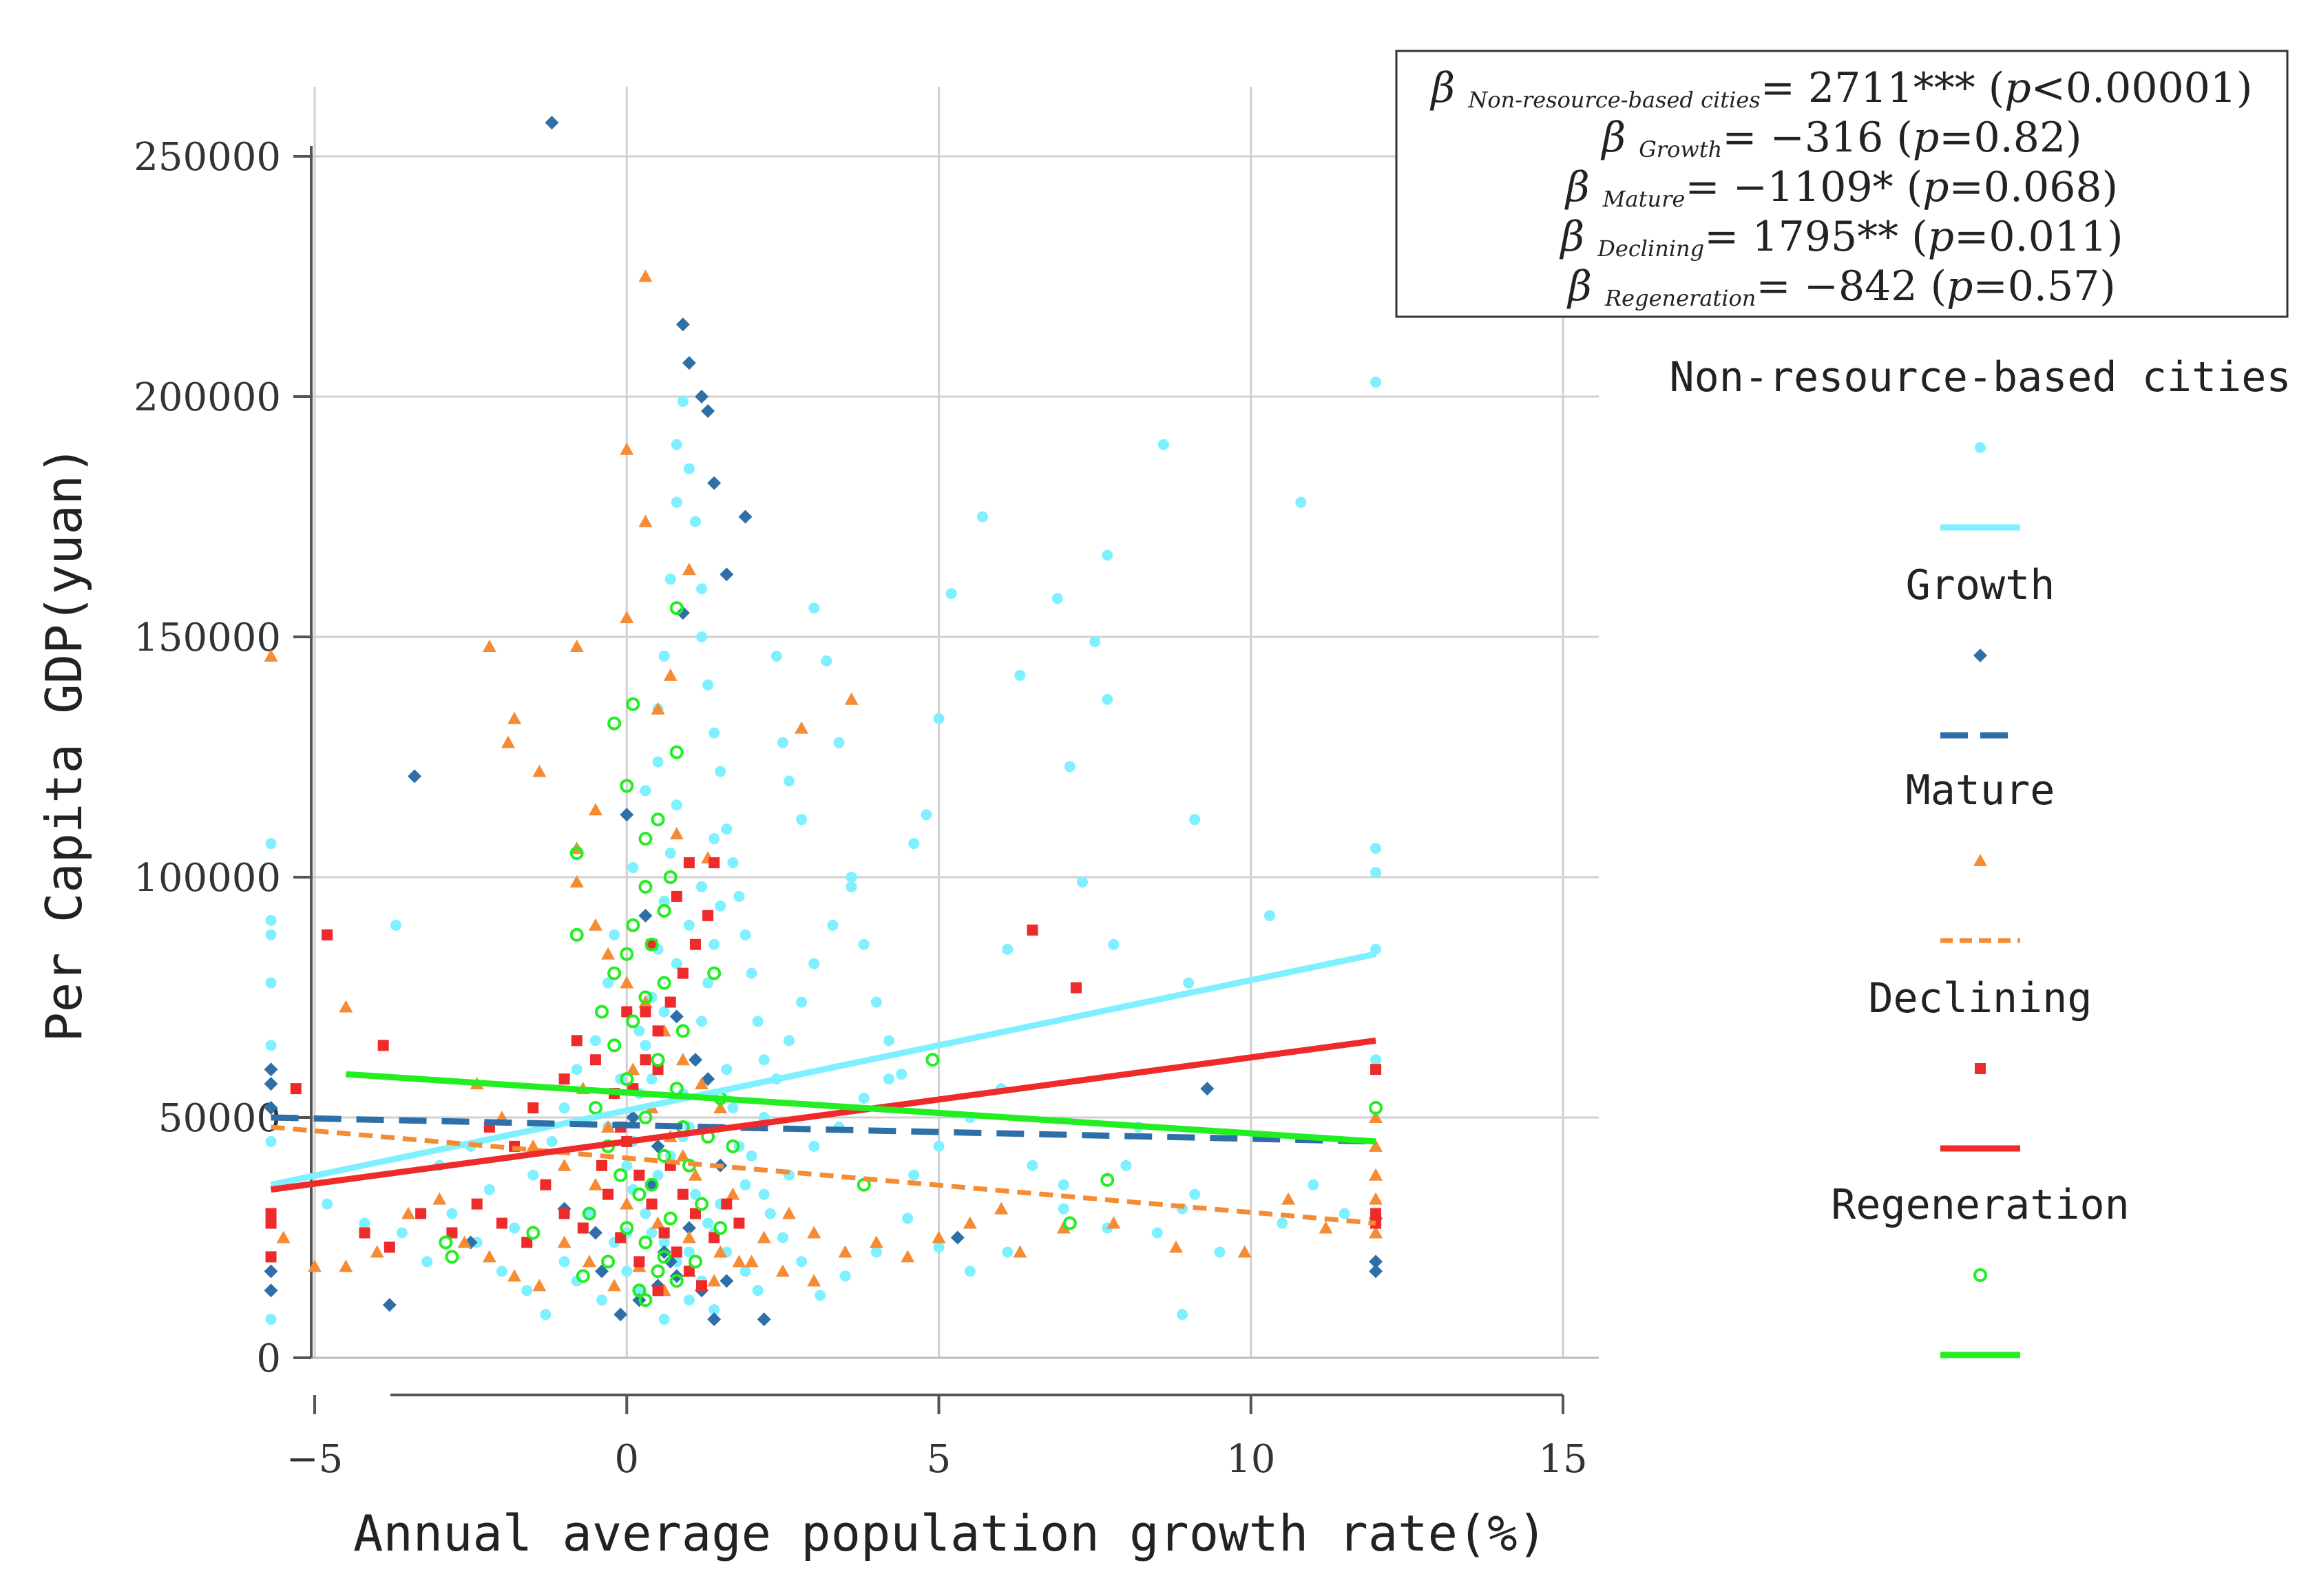 This screenshot has width=2308, height=1596. Describe the element at coordinates (1980, 860) in the screenshot. I see `legend-marker` at that location.